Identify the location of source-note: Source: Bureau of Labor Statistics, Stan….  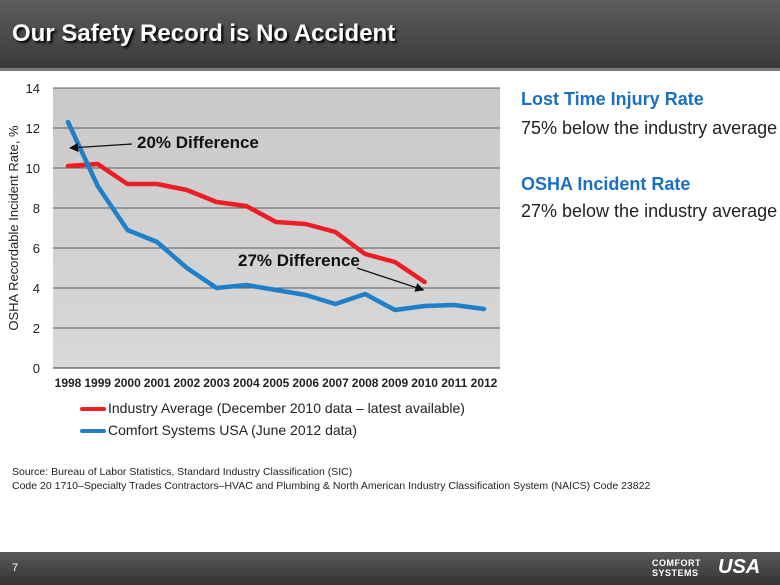
(331, 479).